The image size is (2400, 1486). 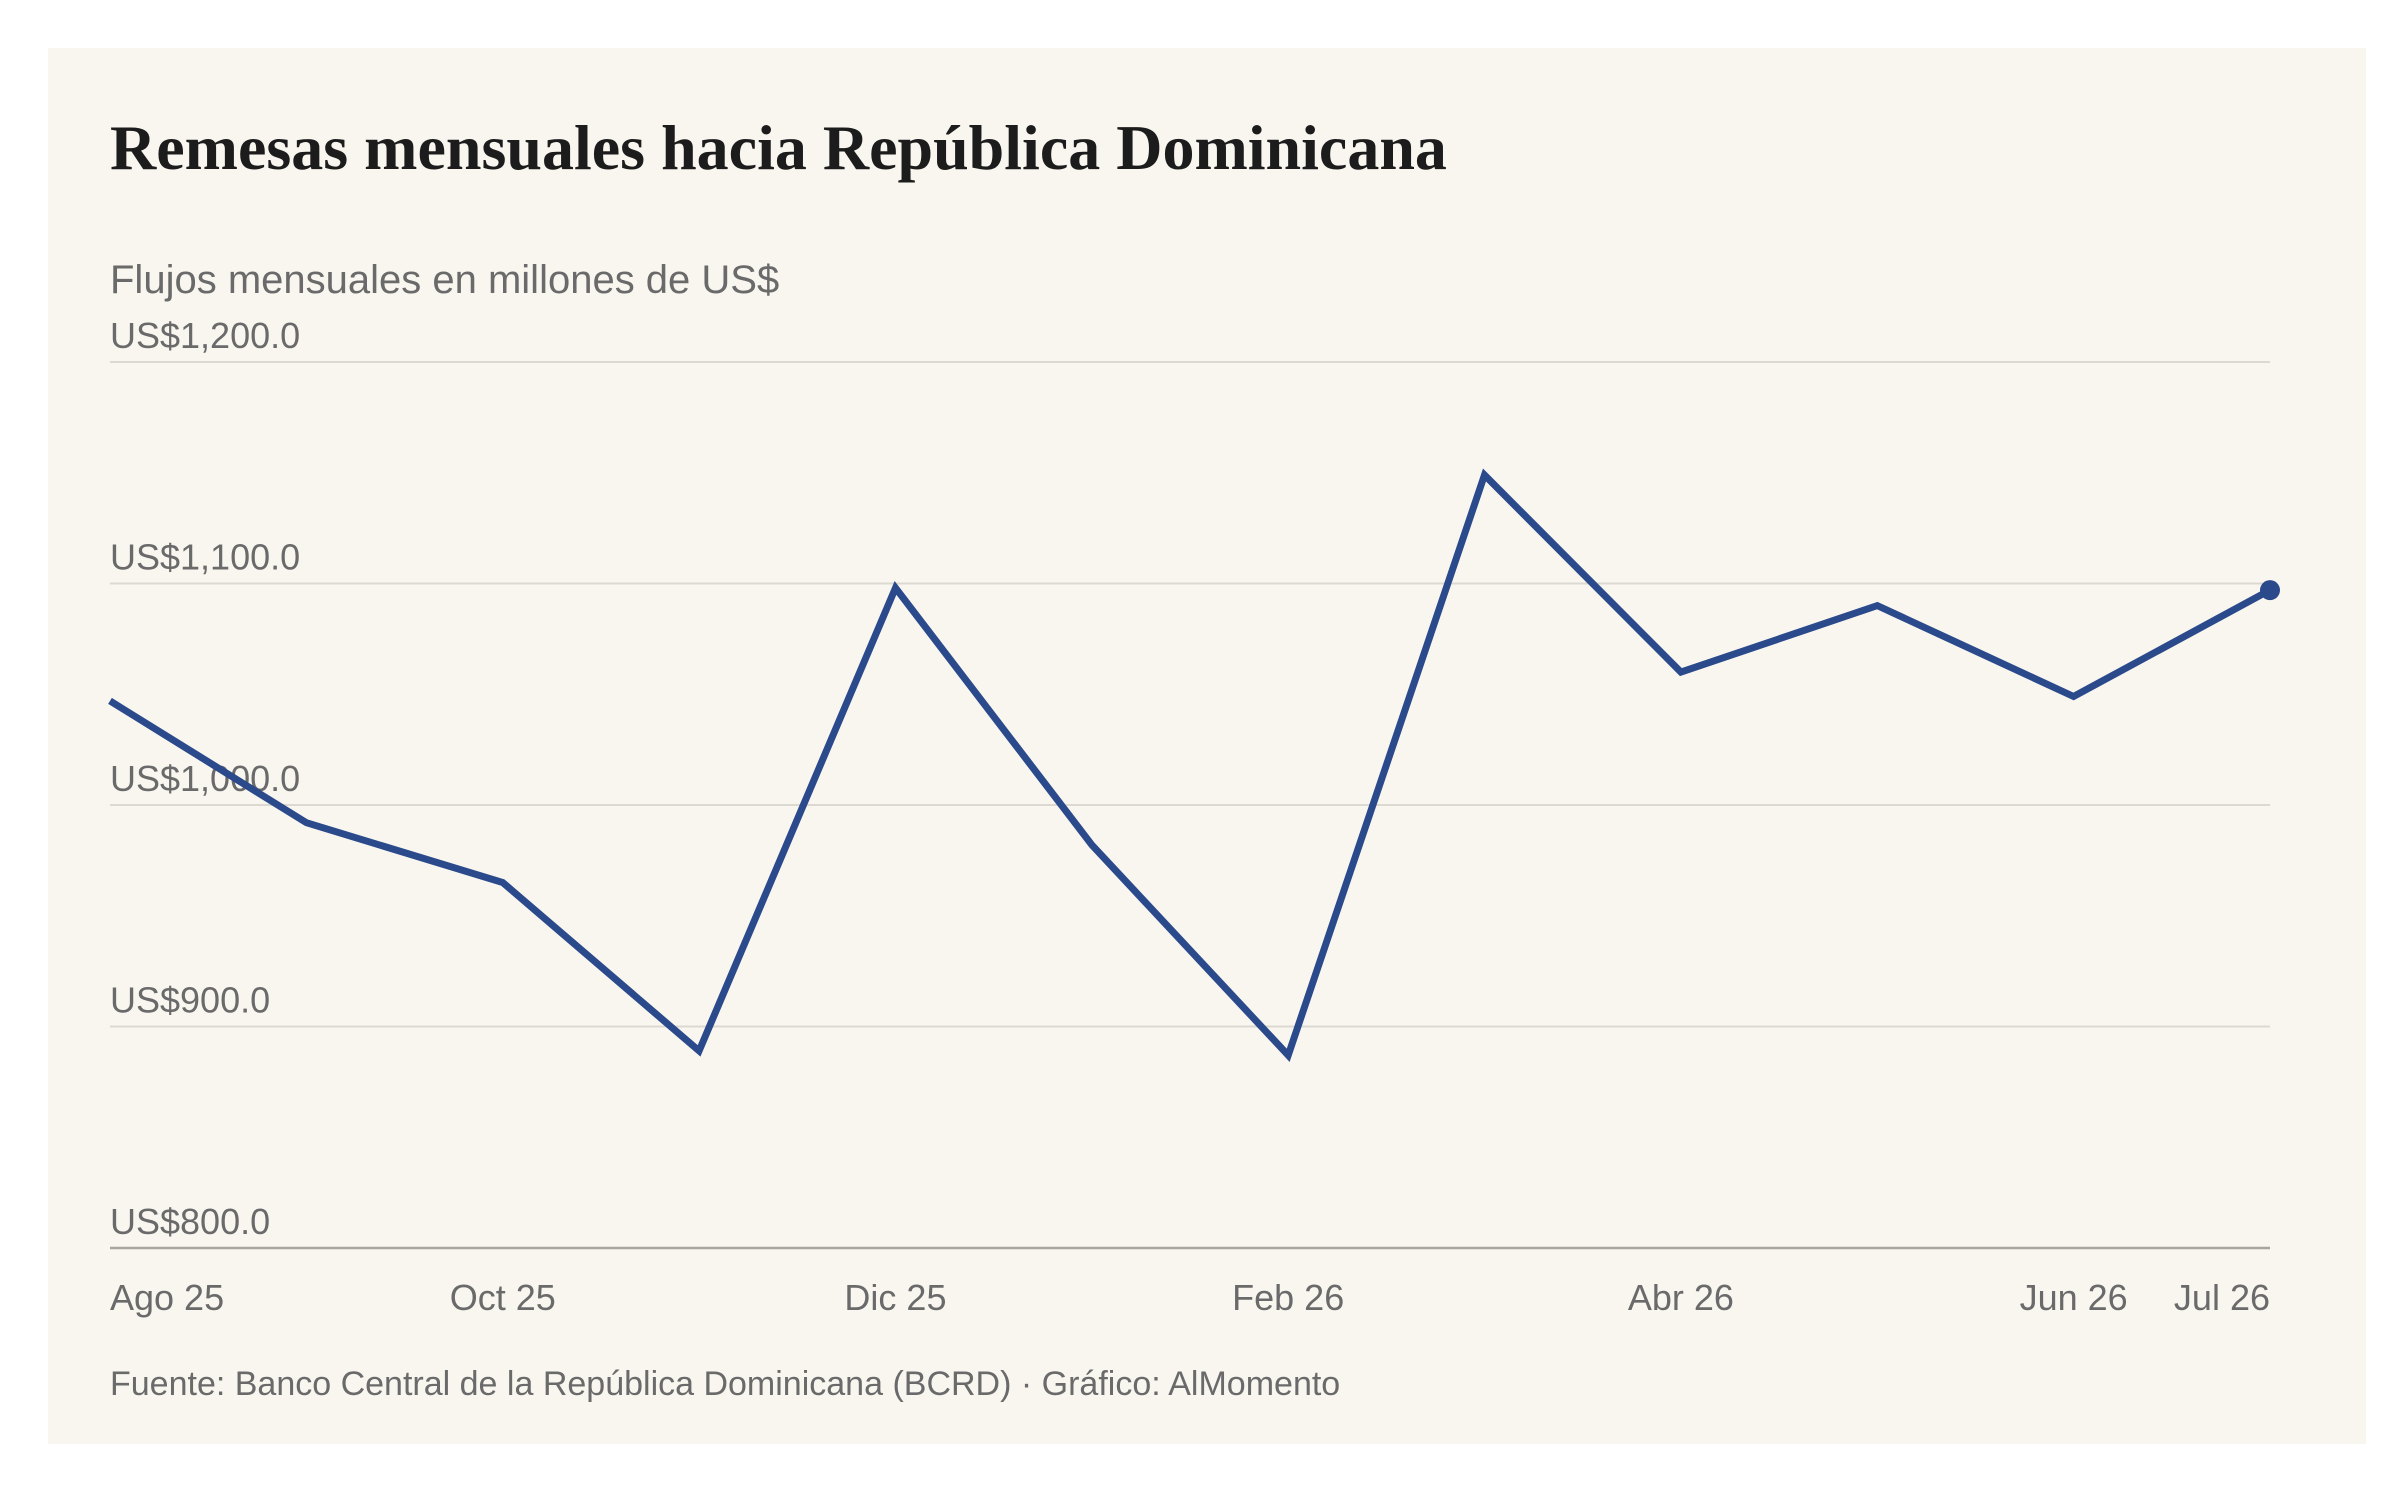 I want to click on x-tick-label: Jul 26, so click(x=2222, y=1297).